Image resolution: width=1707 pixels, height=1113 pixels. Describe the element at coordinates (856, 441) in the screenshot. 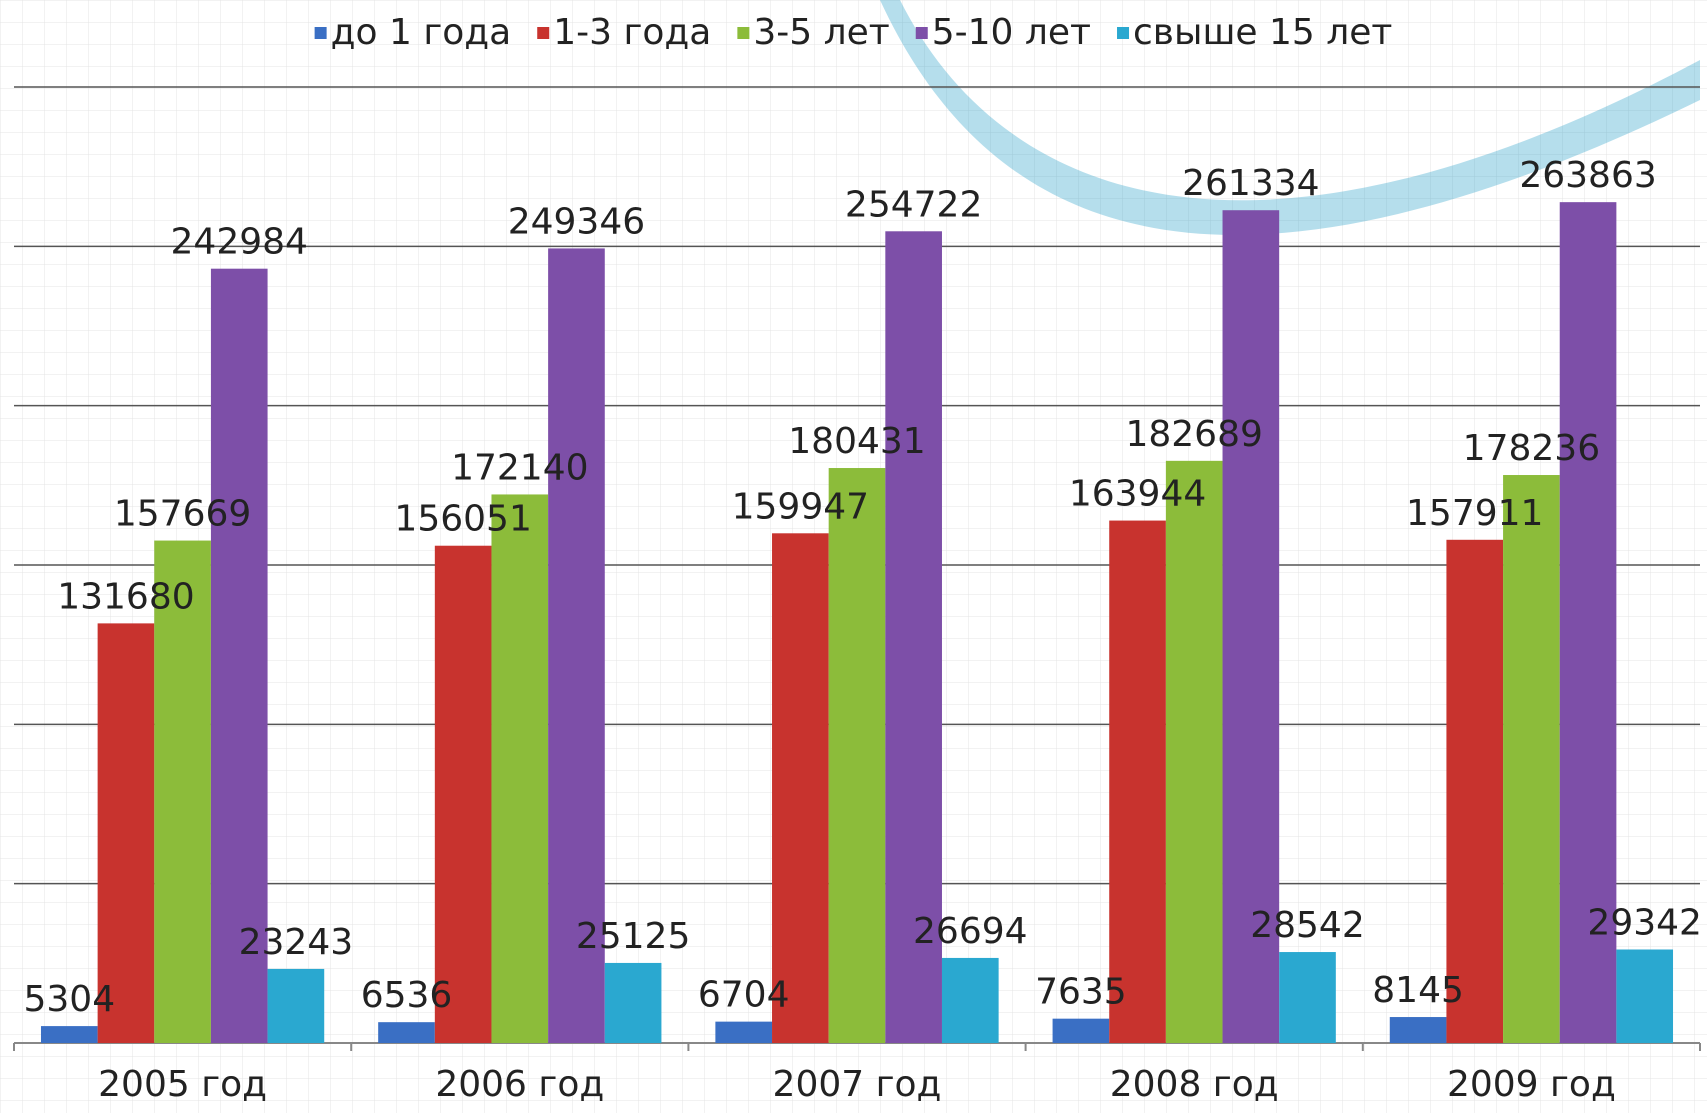

I see `data-label: 180431` at that location.